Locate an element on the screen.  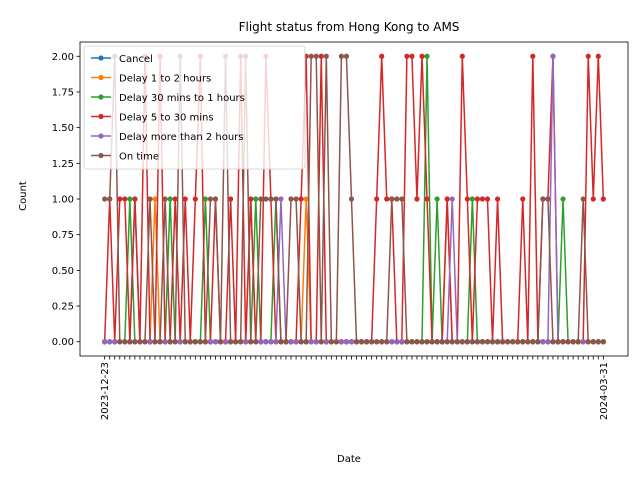
y-tick-label: 2.00 is located at coordinates (63, 57).